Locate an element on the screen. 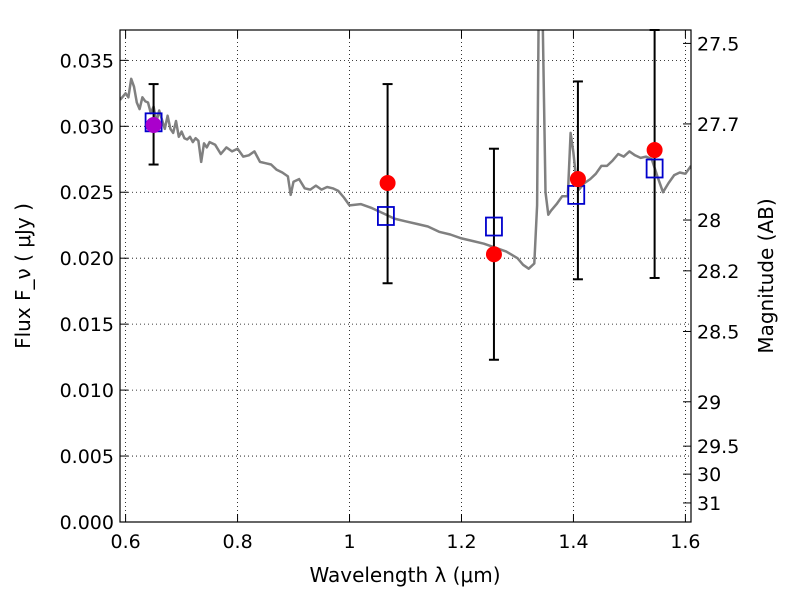  y2-tick-label: 29 is located at coordinates (709, 403).